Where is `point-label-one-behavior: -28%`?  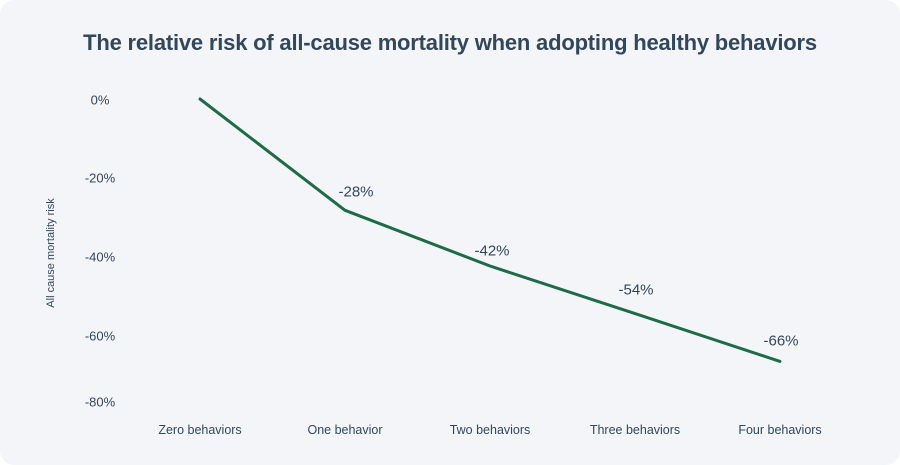
point-label-one-behavior: -28% is located at coordinates (356, 192).